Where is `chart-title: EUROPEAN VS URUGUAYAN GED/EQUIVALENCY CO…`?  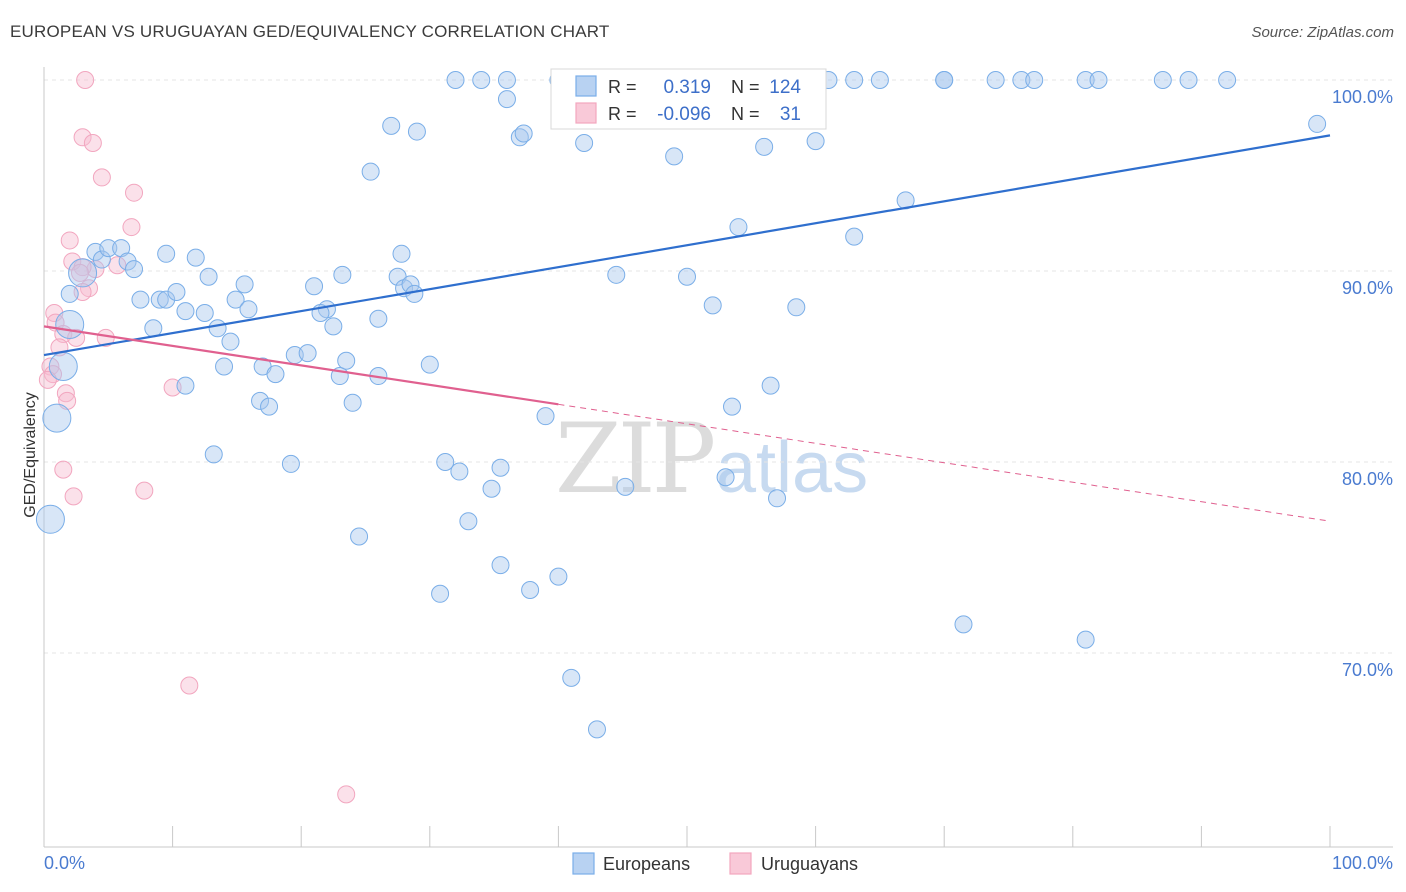 chart-title: EUROPEAN VS URUGUAYAN GED/EQUIVALENCY CO… is located at coordinates (310, 31).